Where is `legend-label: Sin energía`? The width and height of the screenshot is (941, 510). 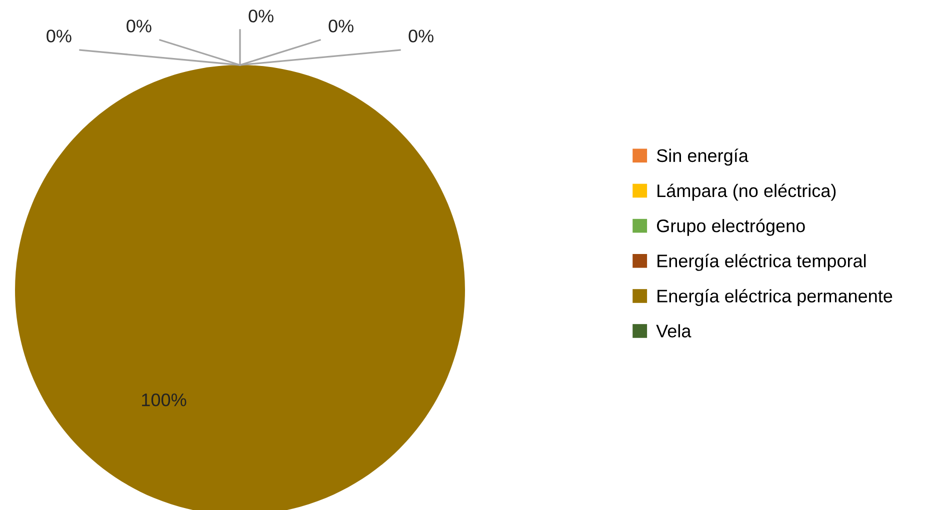 legend-label: Sin energía is located at coordinates (702, 157).